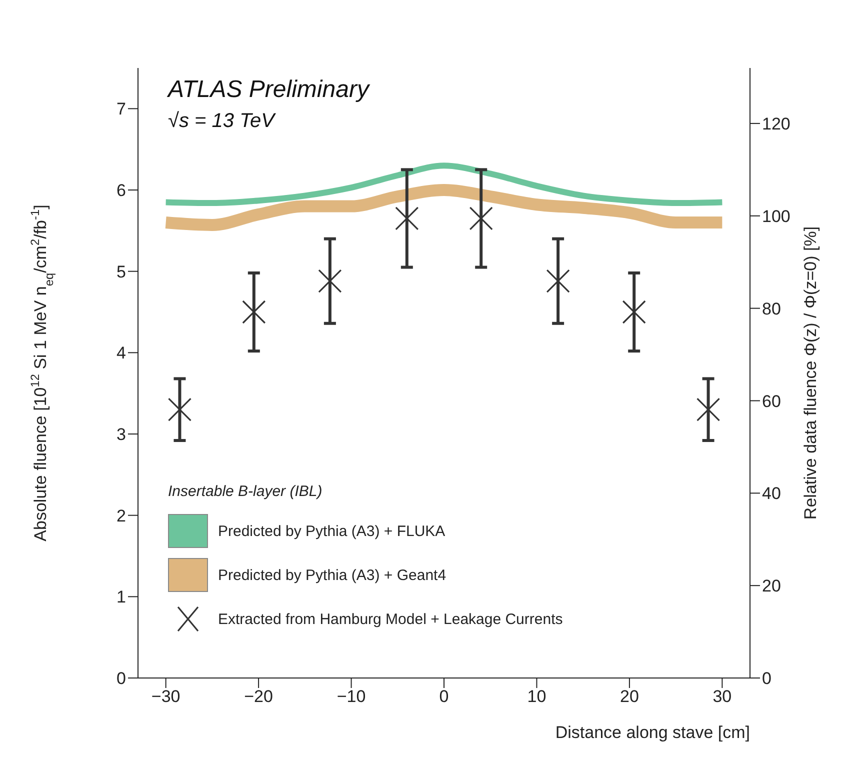 The width and height of the screenshot is (858, 769). Describe the element at coordinates (246, 491) in the screenshot. I see `legend-title: Insertable B-layer (IBL)` at that location.